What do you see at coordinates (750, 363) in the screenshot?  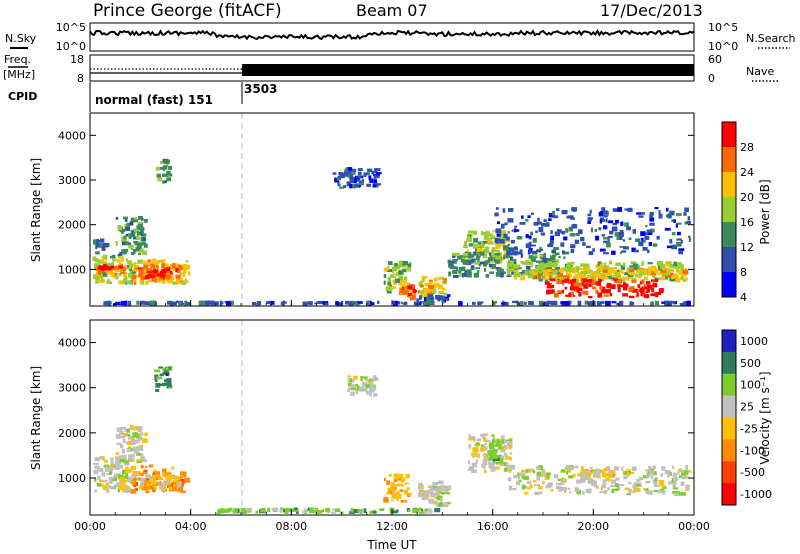 I see `velocity-colorbar-tick-label: 500` at bounding box center [750, 363].